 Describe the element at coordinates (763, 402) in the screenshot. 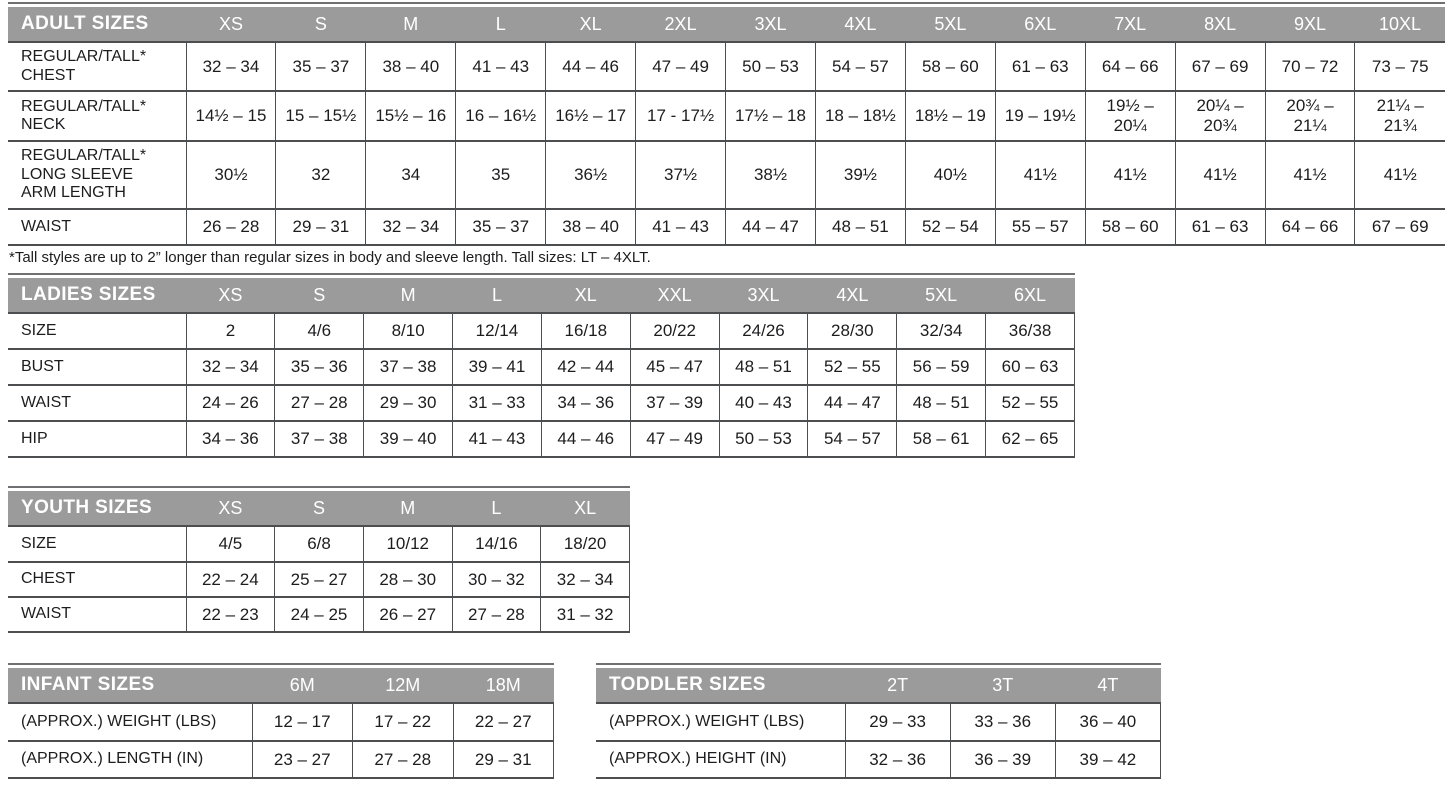

I see `size-cell: 40 – 43` at that location.